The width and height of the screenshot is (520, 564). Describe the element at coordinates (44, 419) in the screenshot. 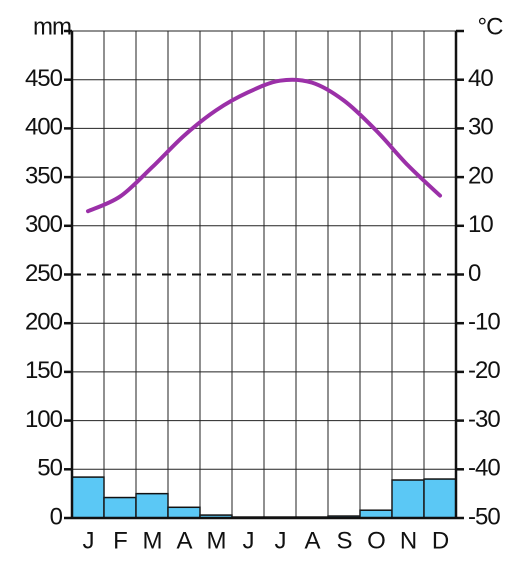

I see `y-tick-label: 100` at that location.